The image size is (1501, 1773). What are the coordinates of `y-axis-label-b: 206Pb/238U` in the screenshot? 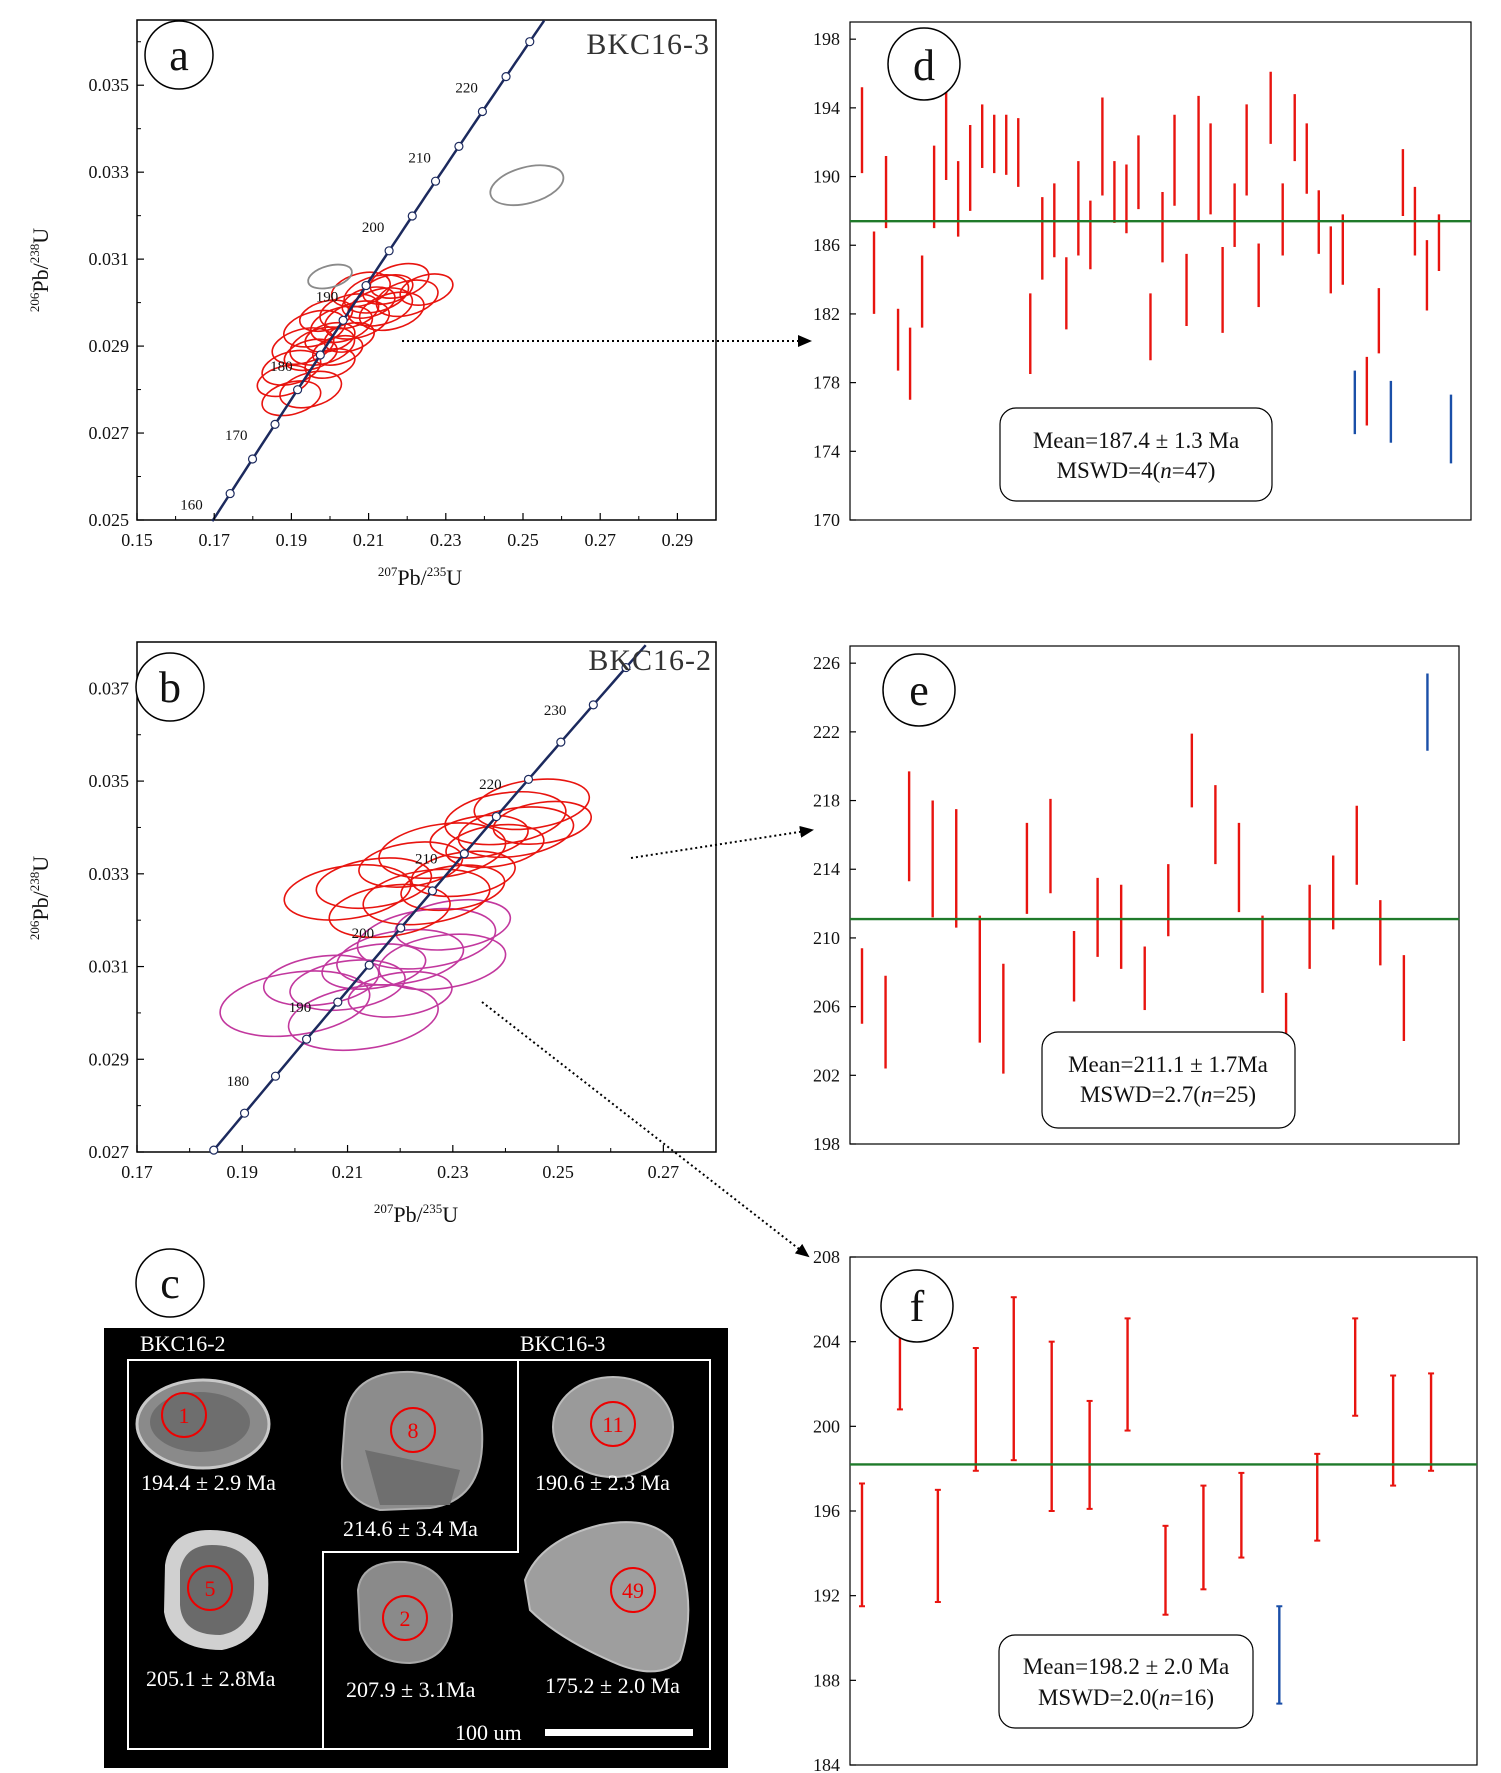 It's located at (40, 898).